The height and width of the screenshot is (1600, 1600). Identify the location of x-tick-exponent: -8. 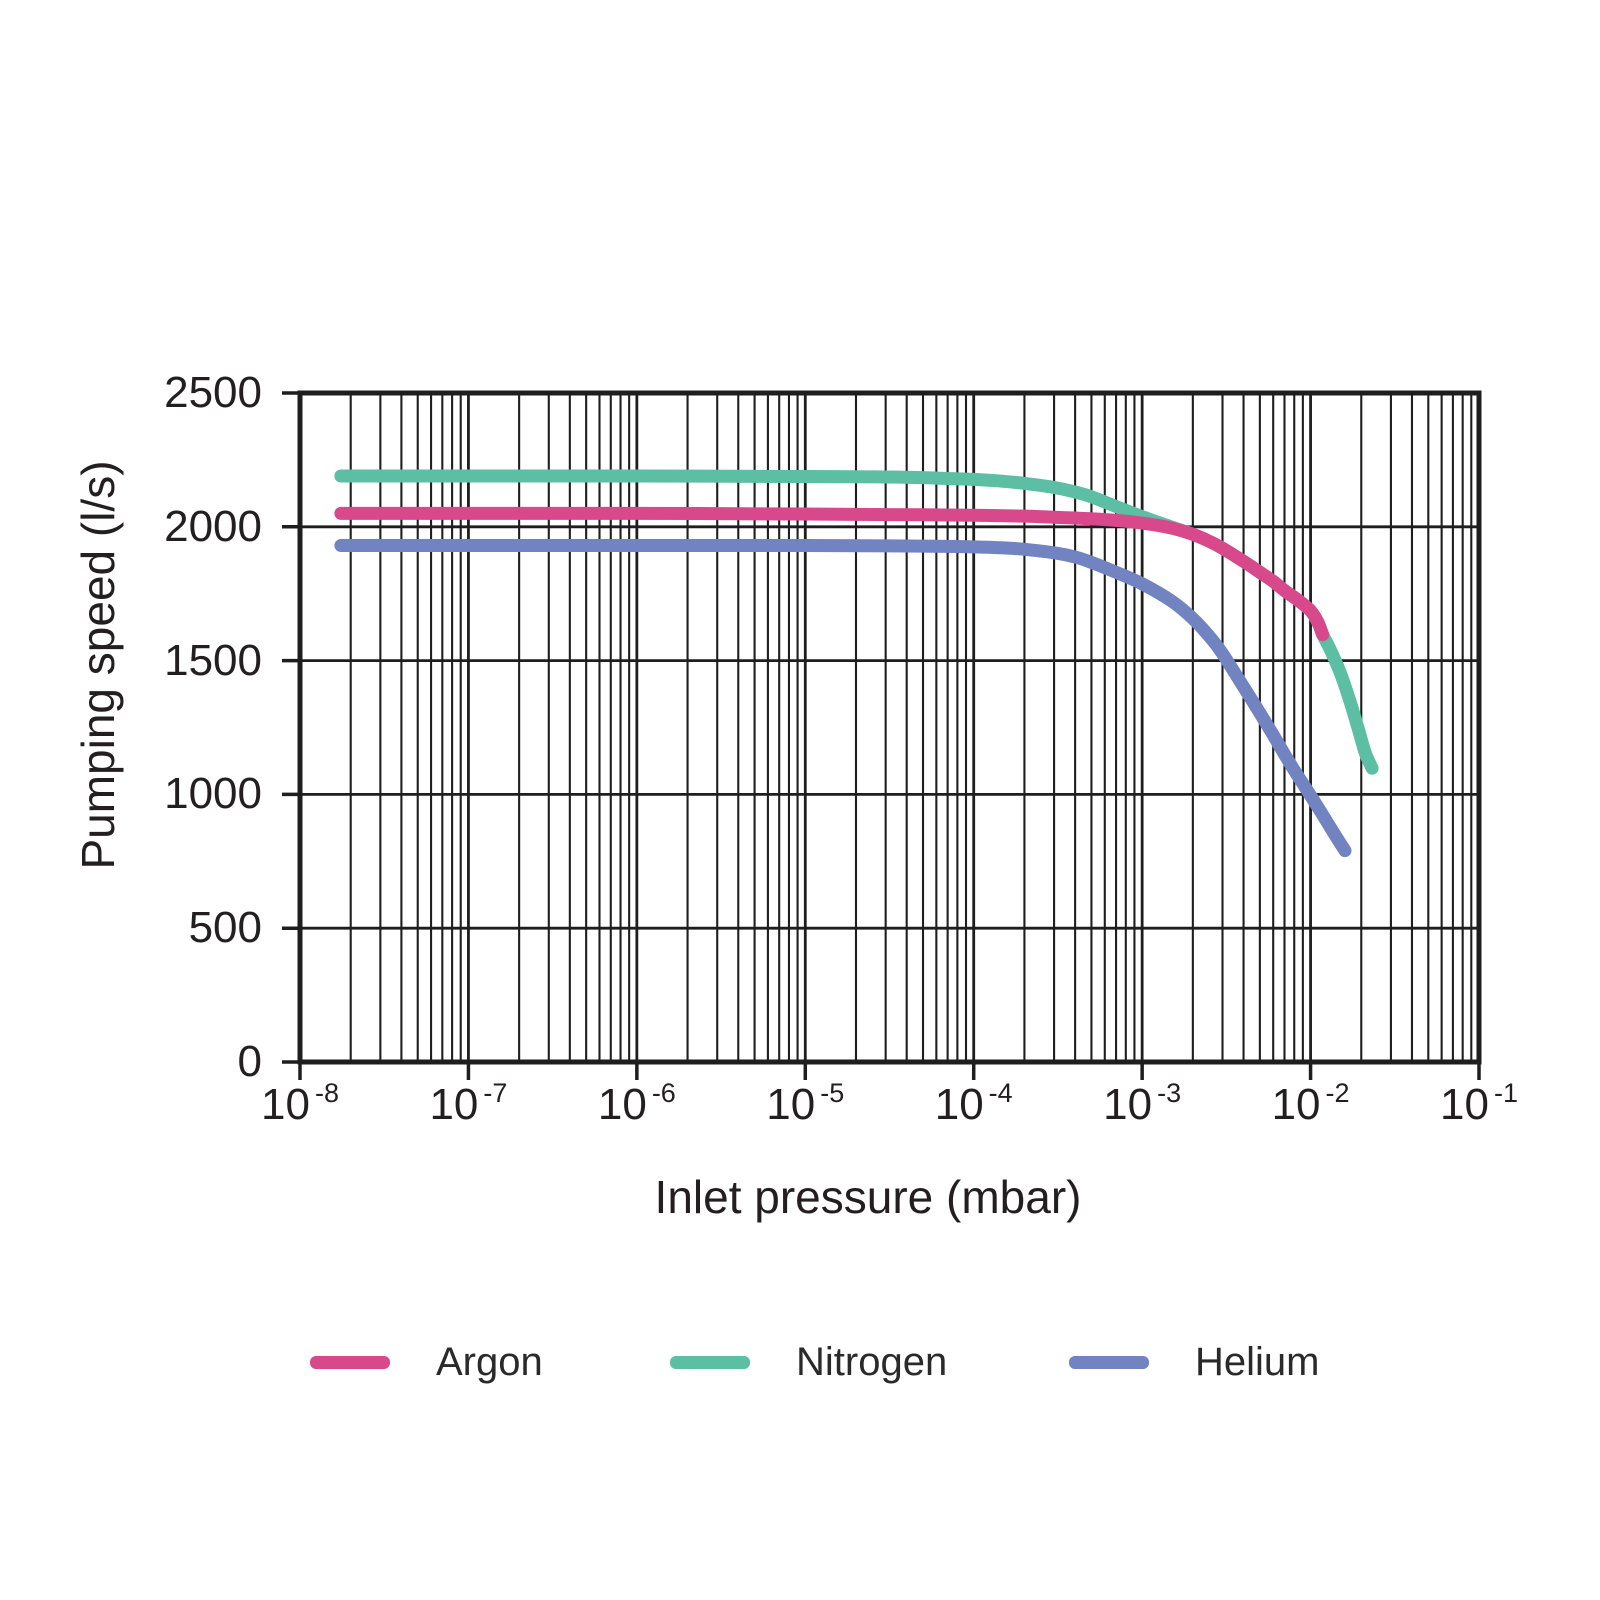
(326, 1093).